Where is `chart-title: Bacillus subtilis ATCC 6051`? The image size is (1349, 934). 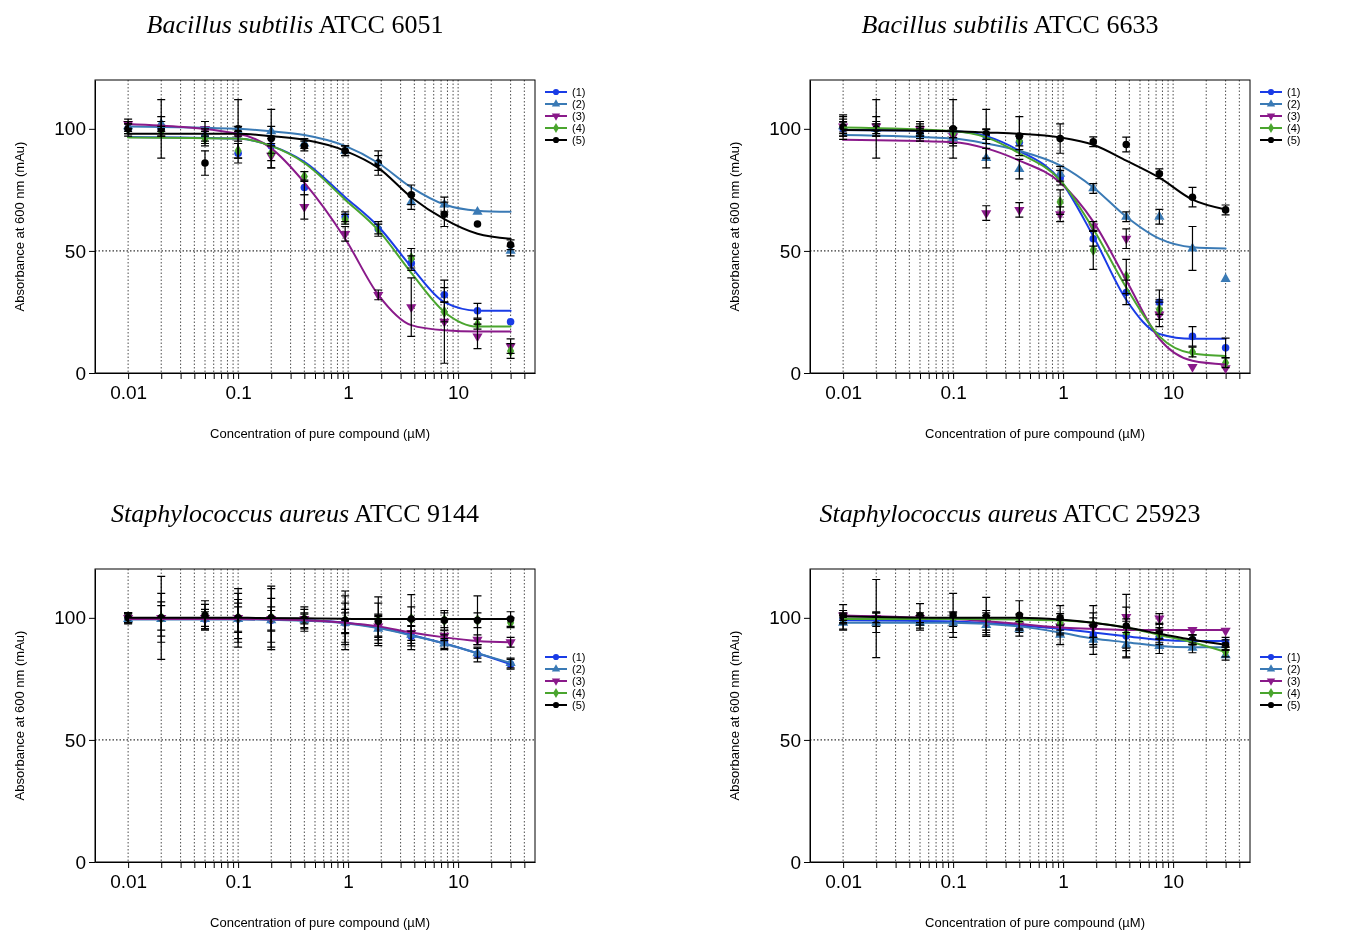
chart-title: Bacillus subtilis ATCC 6051 is located at coordinates (295, 24).